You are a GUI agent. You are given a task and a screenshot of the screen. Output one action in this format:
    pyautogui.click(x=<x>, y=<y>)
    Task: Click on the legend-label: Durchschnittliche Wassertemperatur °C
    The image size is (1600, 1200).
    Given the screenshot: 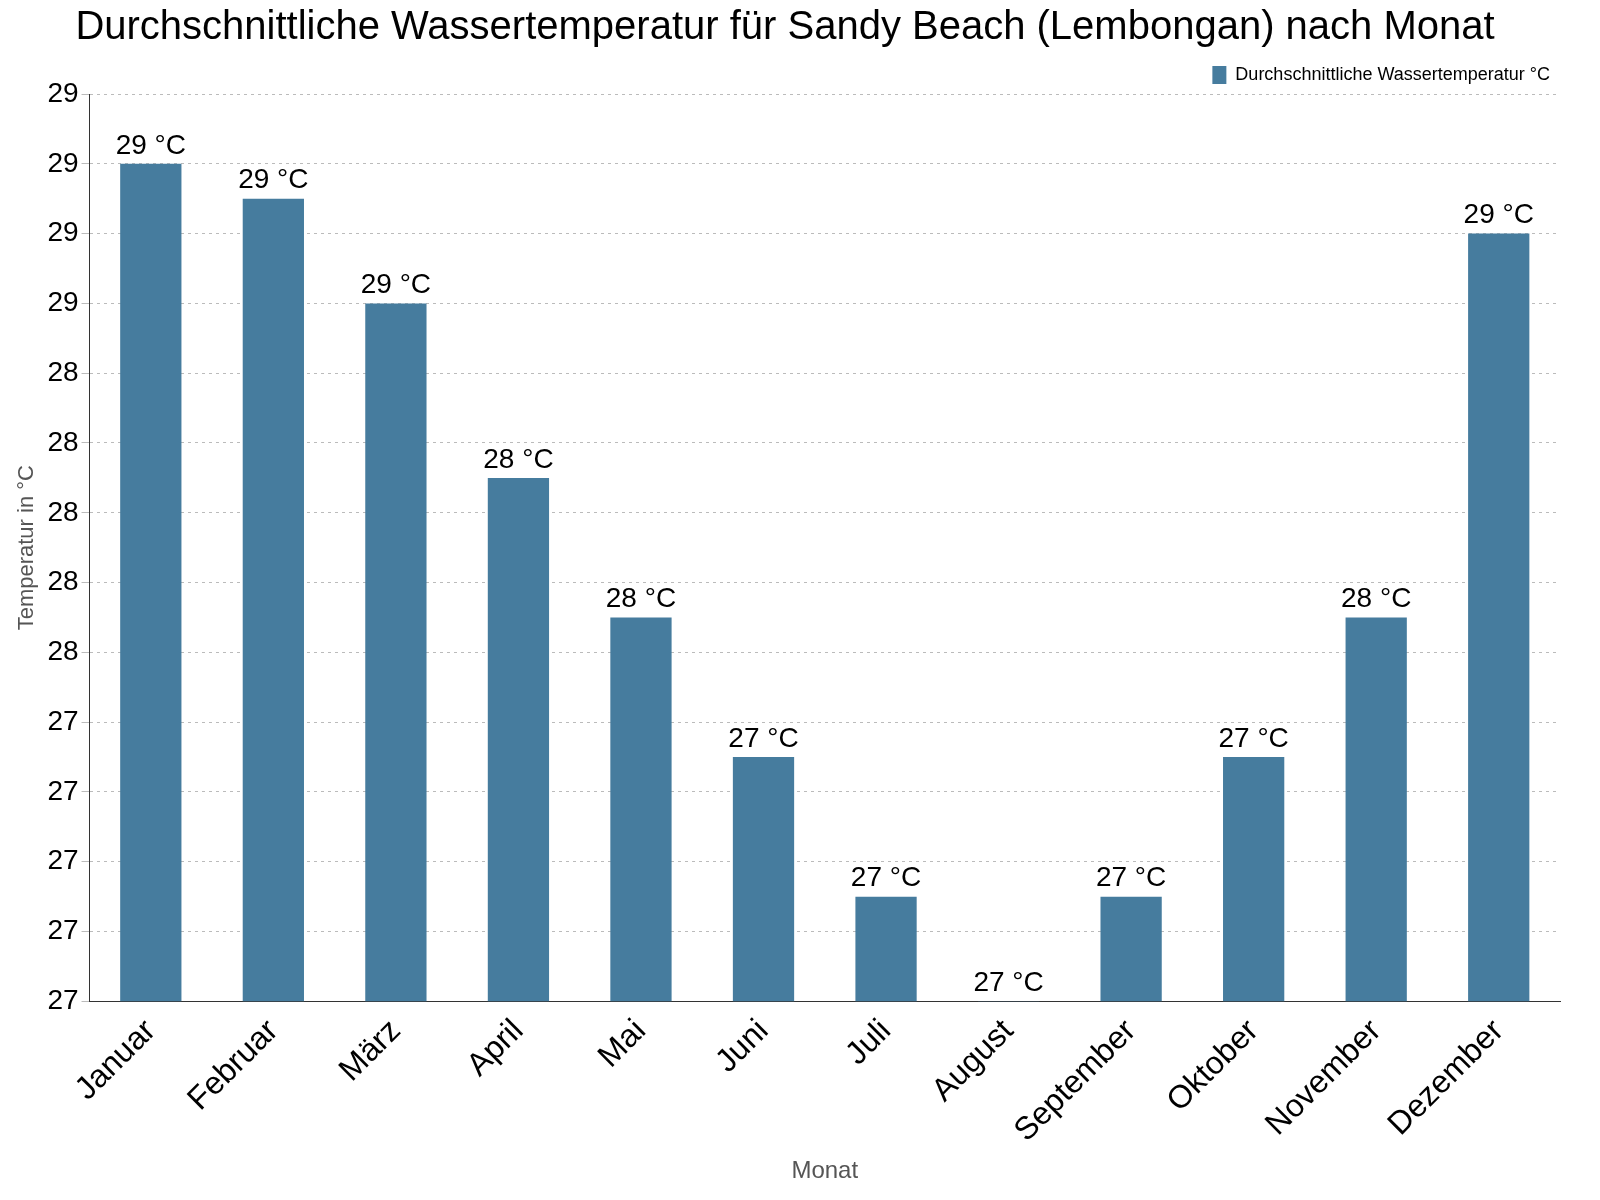 What is the action you would take?
    pyautogui.click(x=1393, y=73)
    